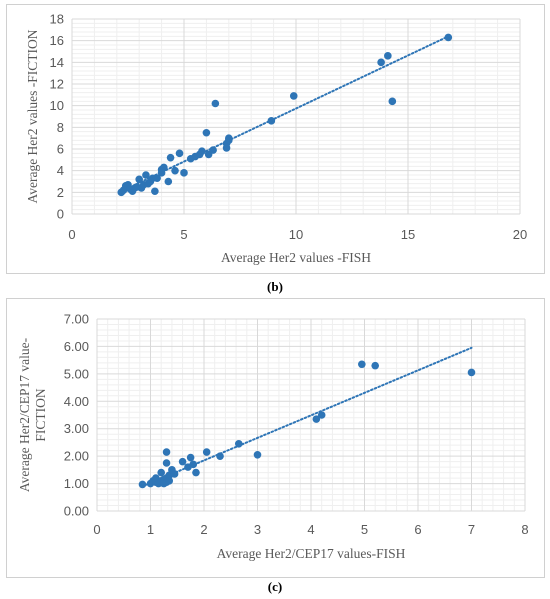 This screenshot has height=599, width=550. What do you see at coordinates (408, 234) in the screenshot?
I see `x-tick-label: 15` at bounding box center [408, 234].